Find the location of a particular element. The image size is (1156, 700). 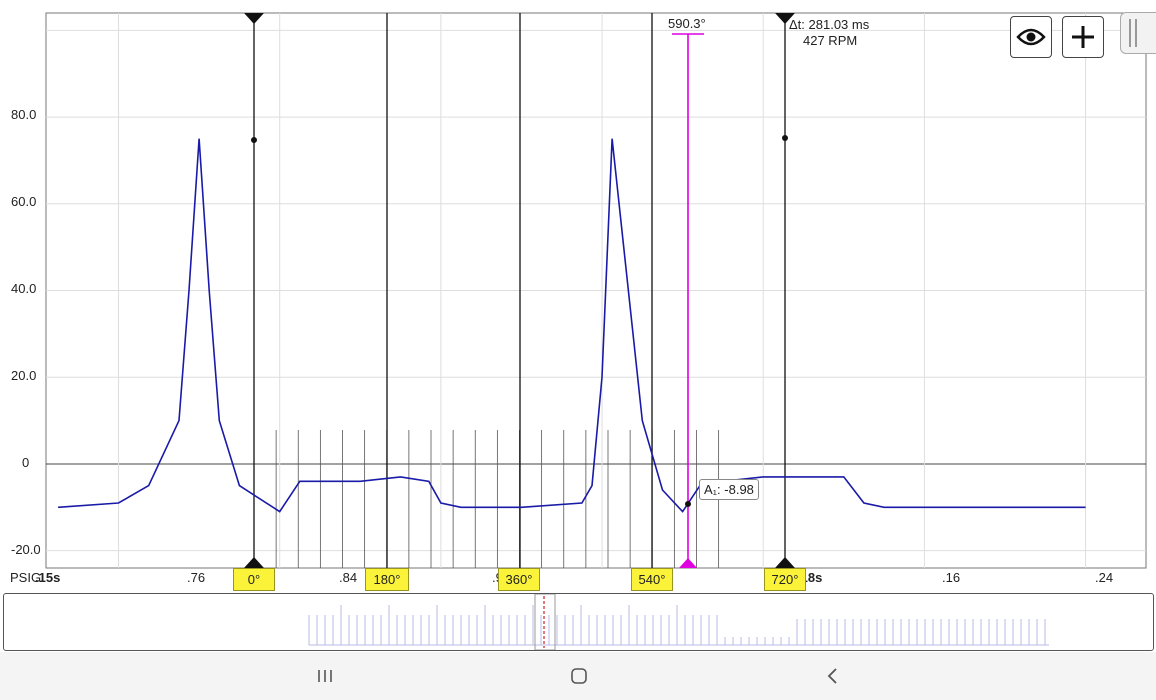

overview-trace is located at coordinates (677, 625).